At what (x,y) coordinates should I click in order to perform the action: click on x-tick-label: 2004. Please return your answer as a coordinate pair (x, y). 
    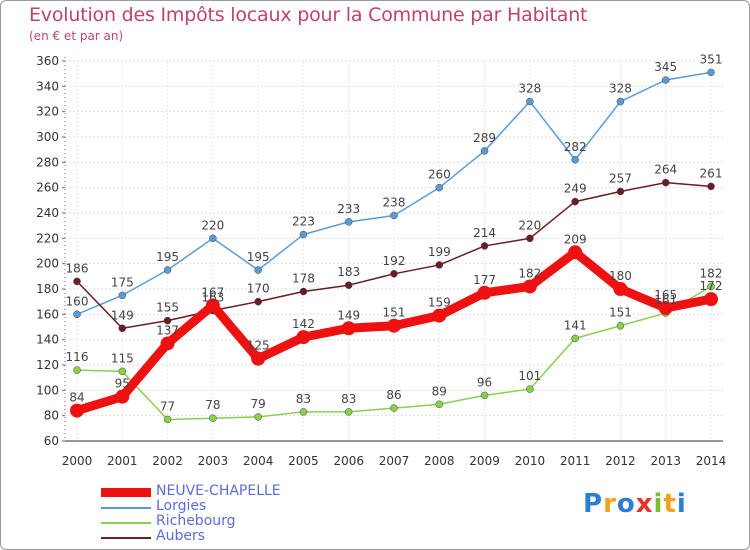
    Looking at the image, I should click on (258, 461).